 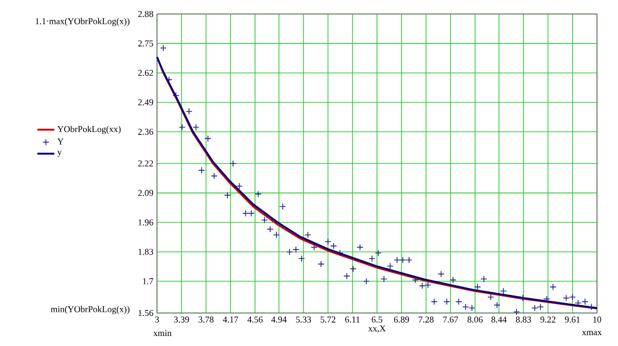 I want to click on y-tick-label: 2.62, so click(x=145, y=73).